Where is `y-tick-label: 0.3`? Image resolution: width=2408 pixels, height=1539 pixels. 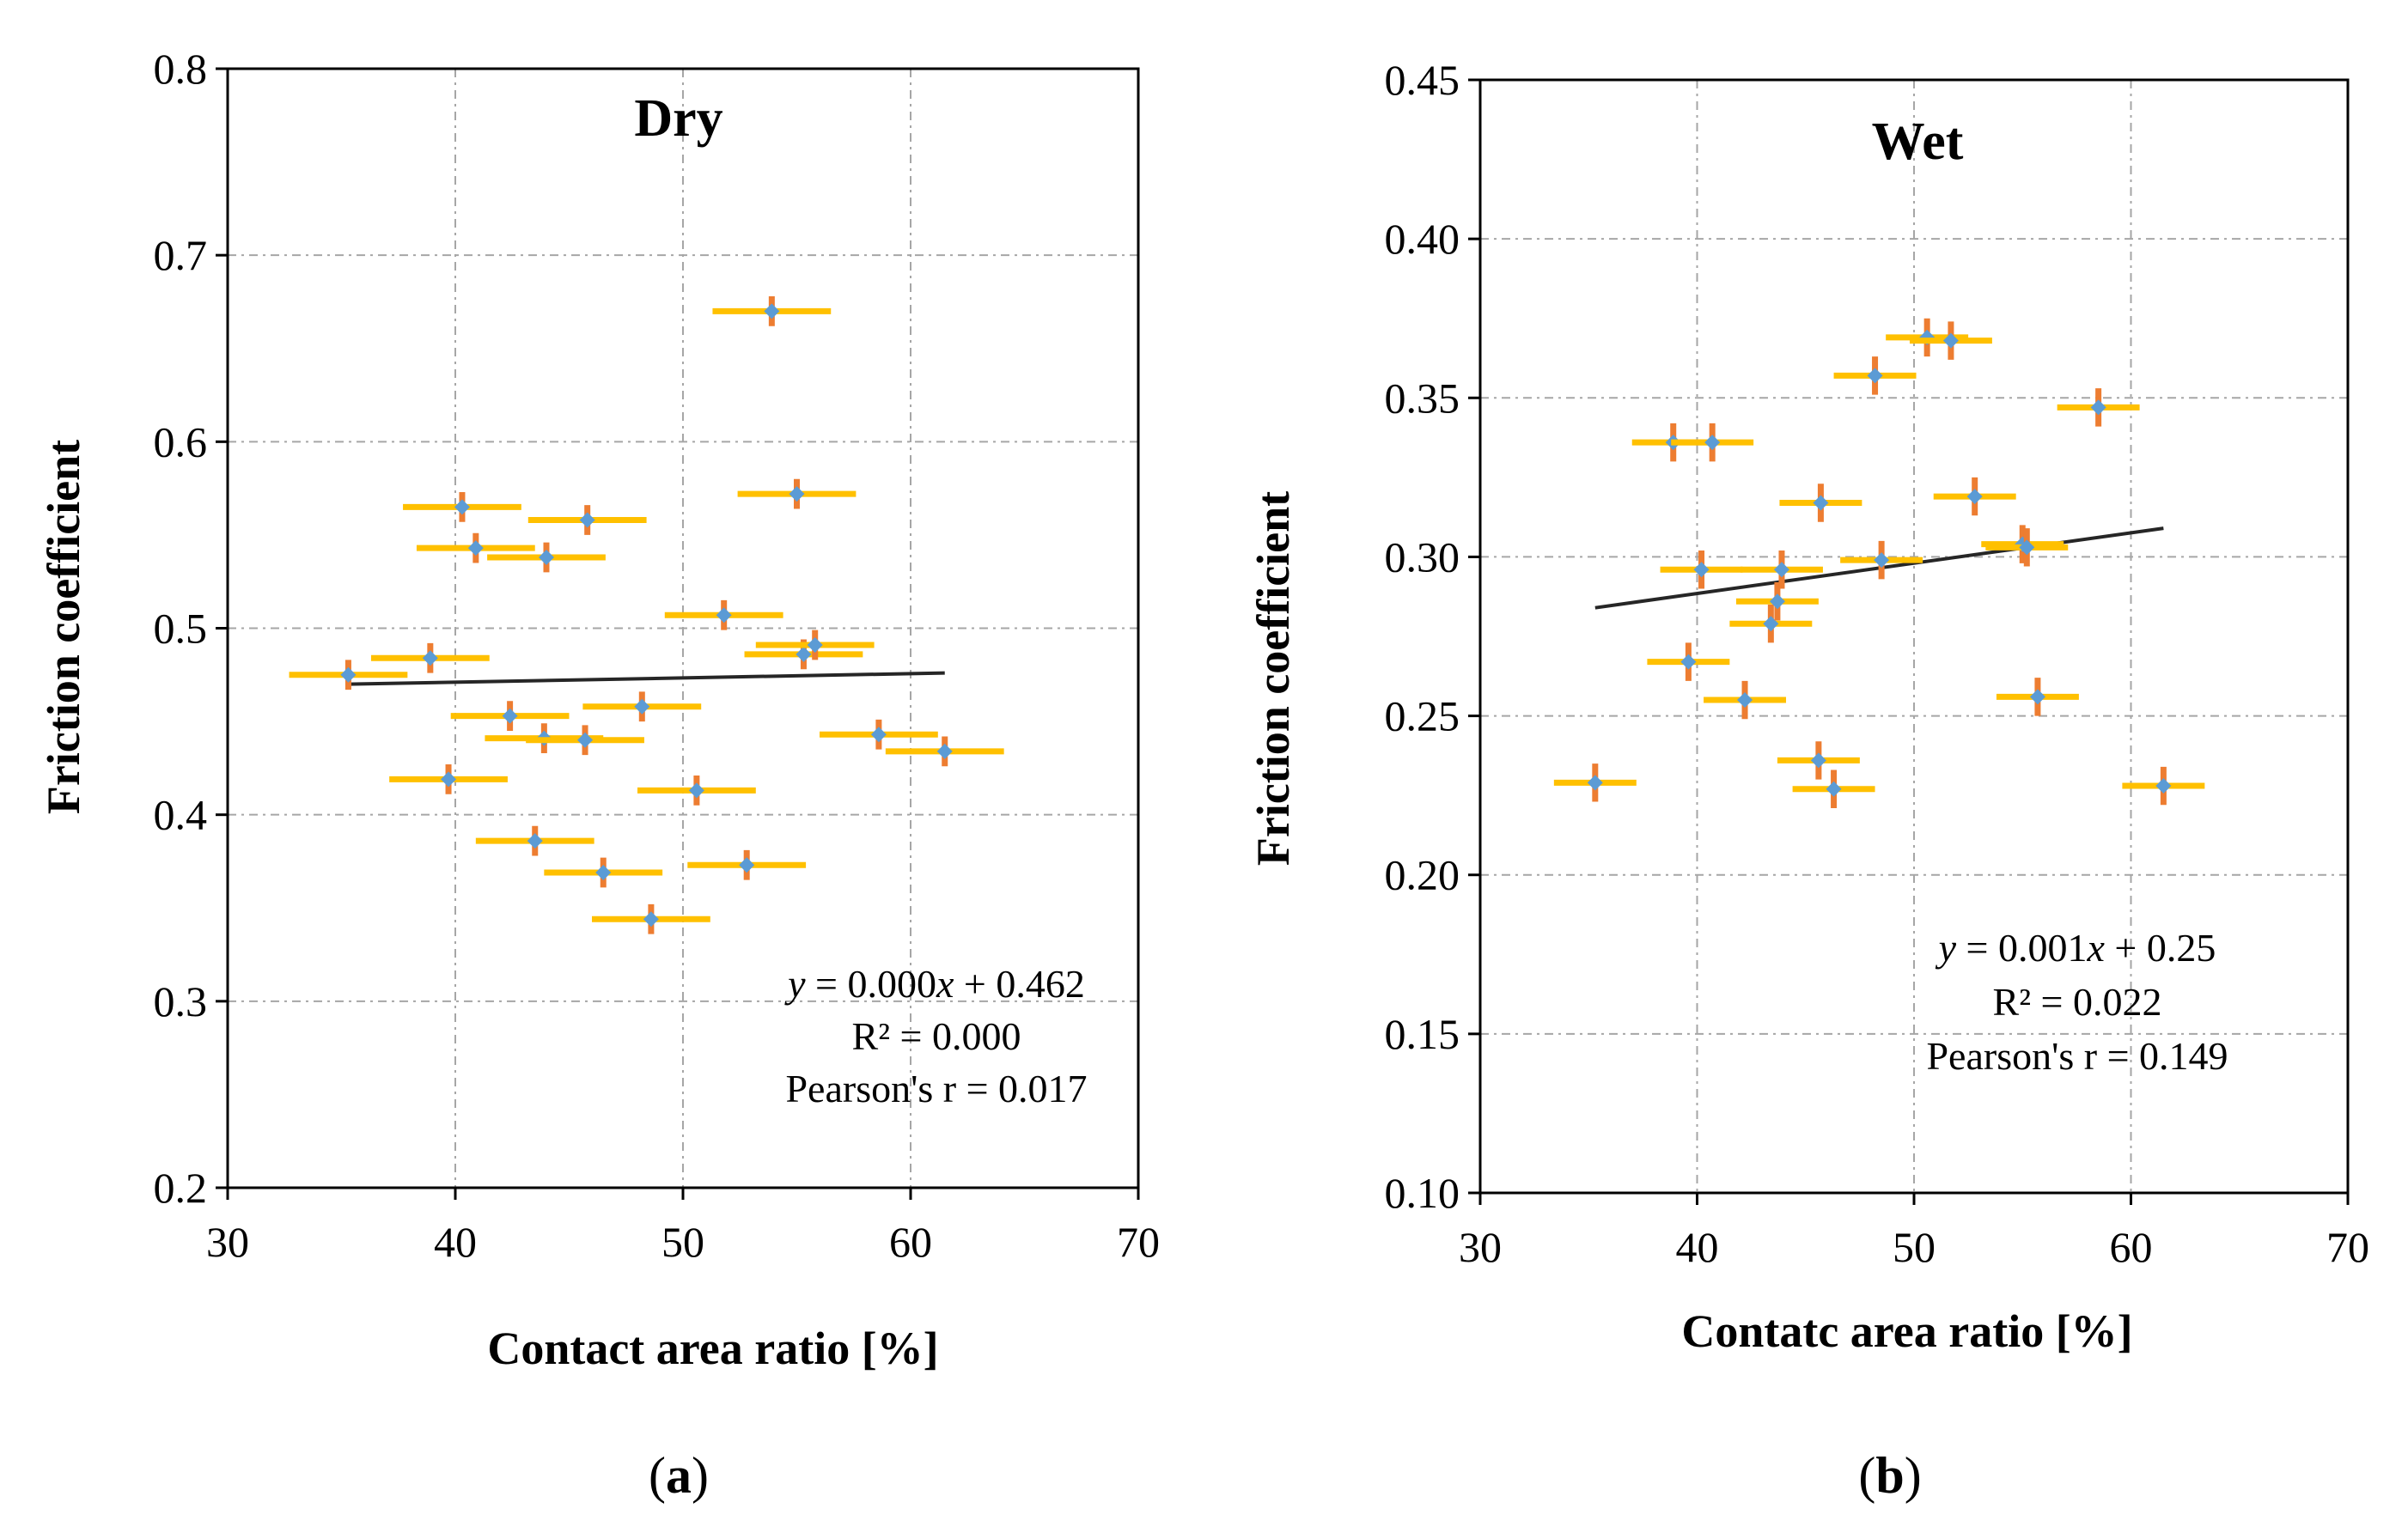 y-tick-label: 0.3 is located at coordinates (181, 1001).